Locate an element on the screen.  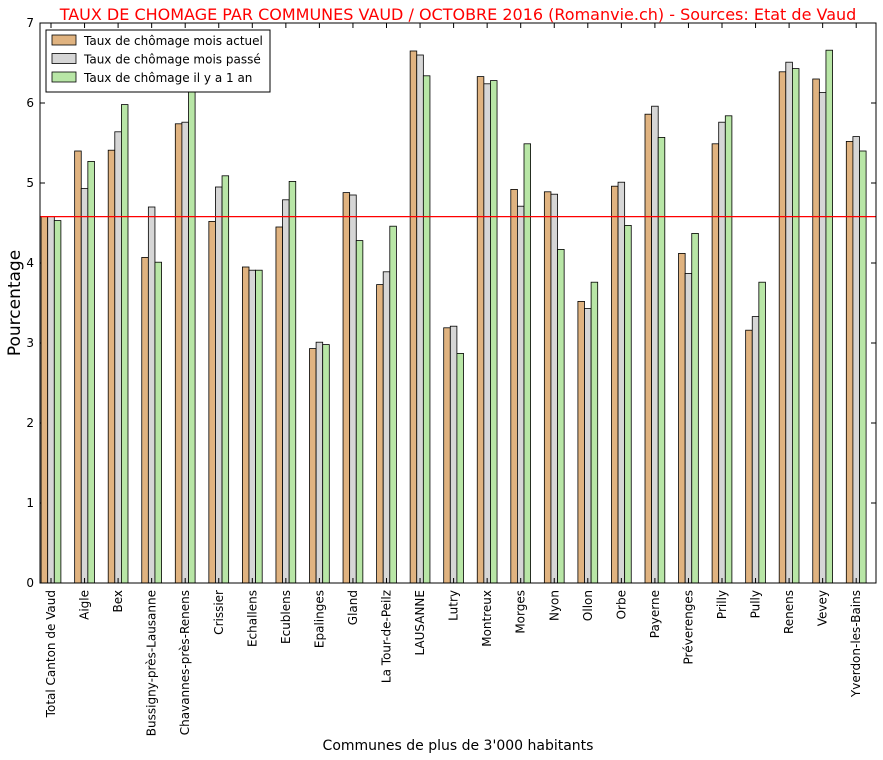
x-tick-label: Prilly is located at coordinates (722, 604).